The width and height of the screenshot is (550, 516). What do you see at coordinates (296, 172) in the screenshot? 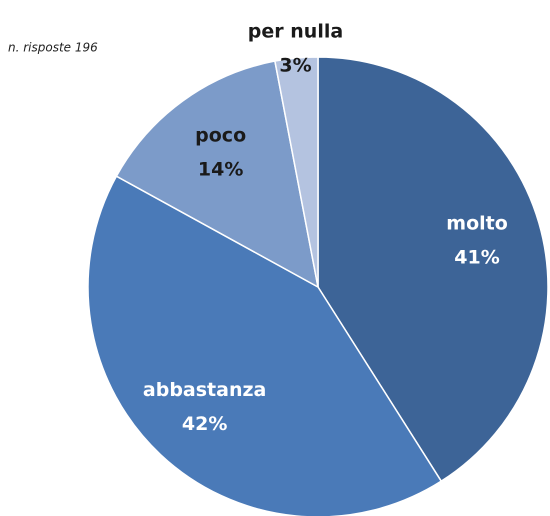
I see `pie-slice` at bounding box center [296, 172].